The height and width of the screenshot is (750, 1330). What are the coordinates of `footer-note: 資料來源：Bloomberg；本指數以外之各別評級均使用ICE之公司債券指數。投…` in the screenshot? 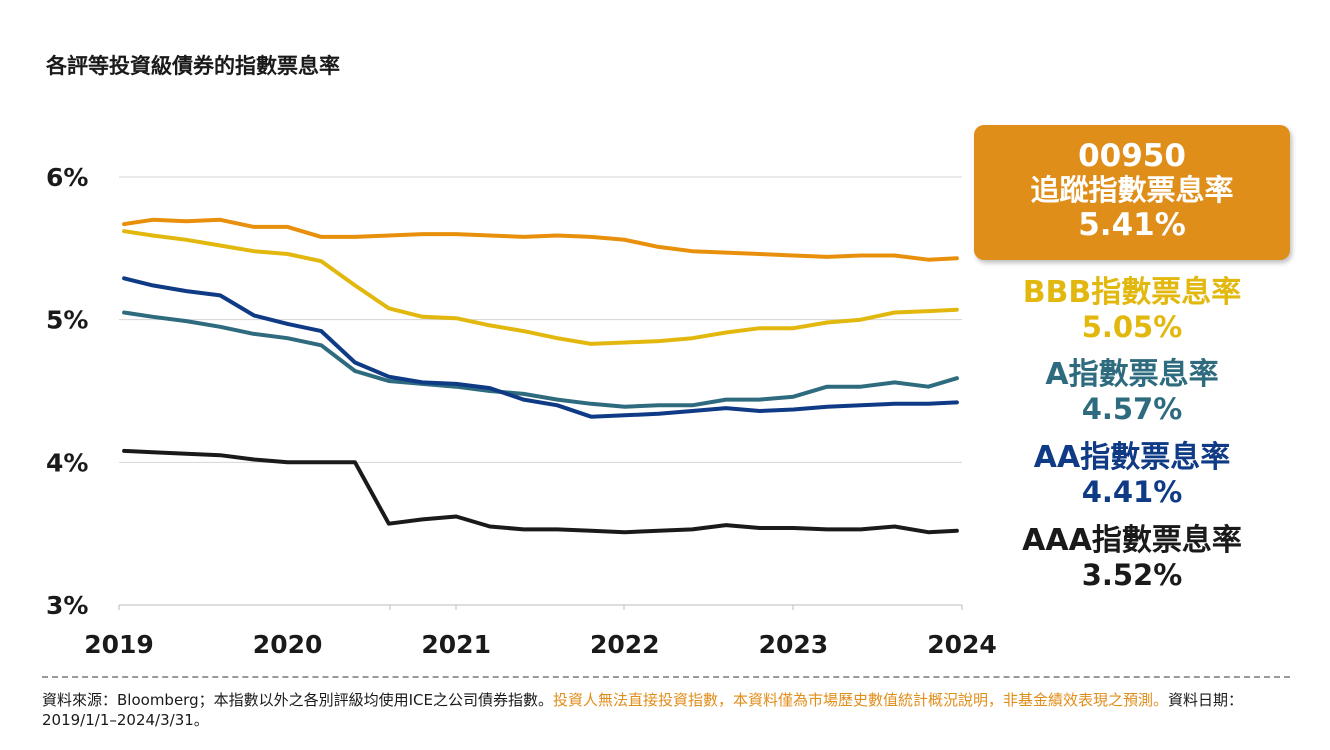 It's located at (667, 710).